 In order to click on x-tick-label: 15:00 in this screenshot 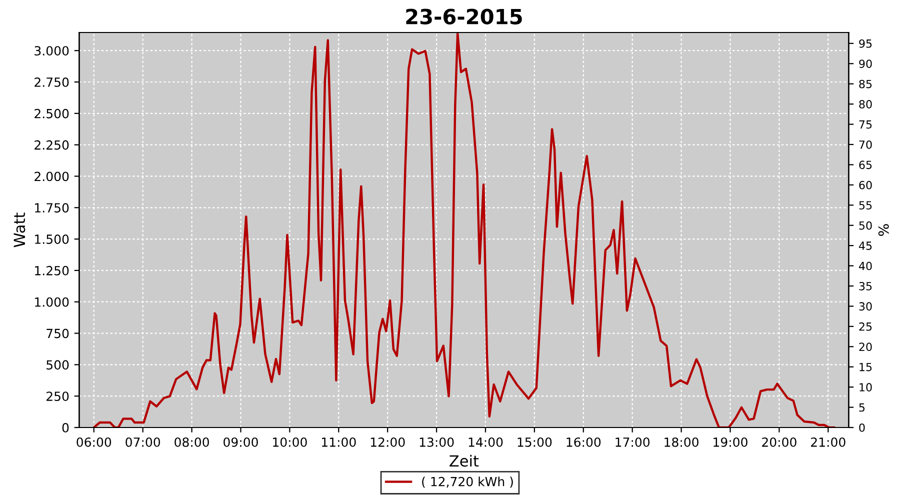, I will do `click(535, 442)`.